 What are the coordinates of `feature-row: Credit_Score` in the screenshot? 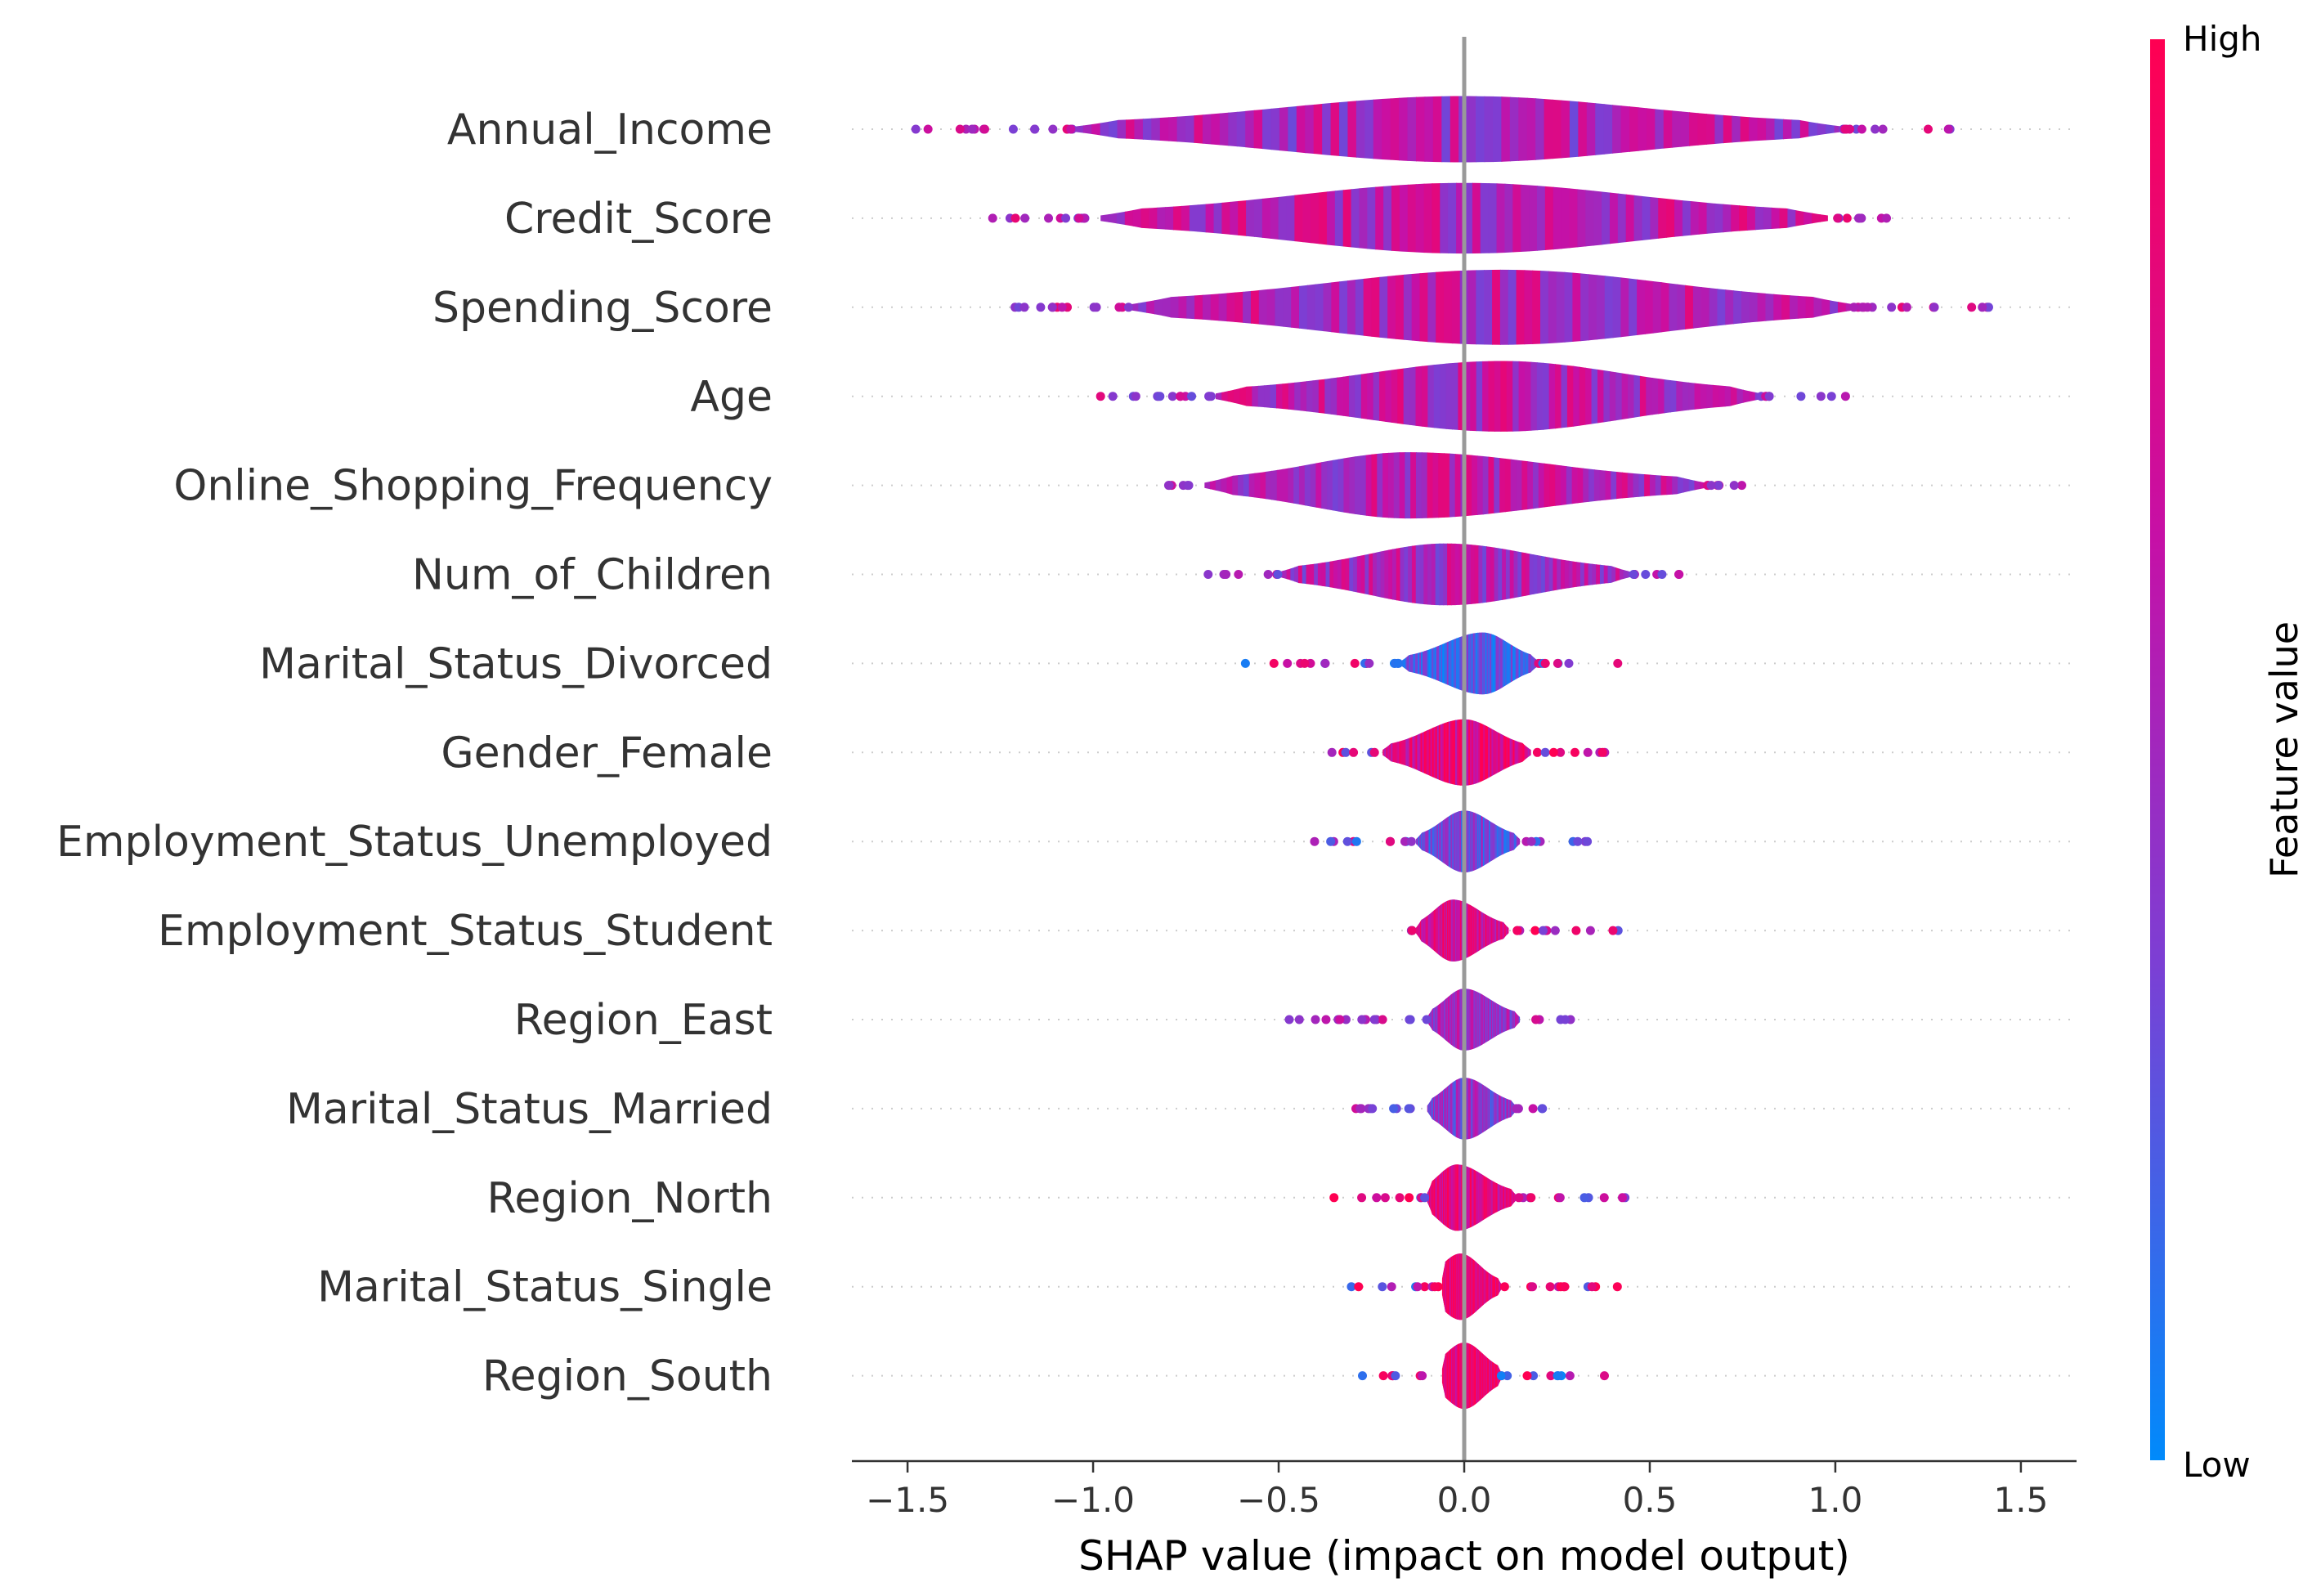 It's located at (1290, 218).